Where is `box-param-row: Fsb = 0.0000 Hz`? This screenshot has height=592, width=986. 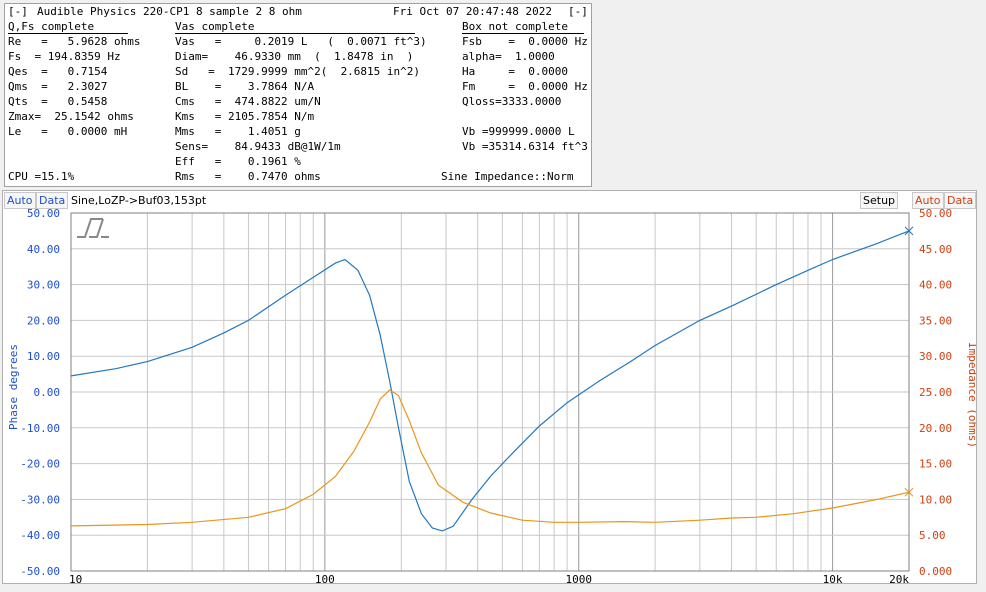
box-param-row: Fsb = 0.0000 Hz is located at coordinates (298, 41).